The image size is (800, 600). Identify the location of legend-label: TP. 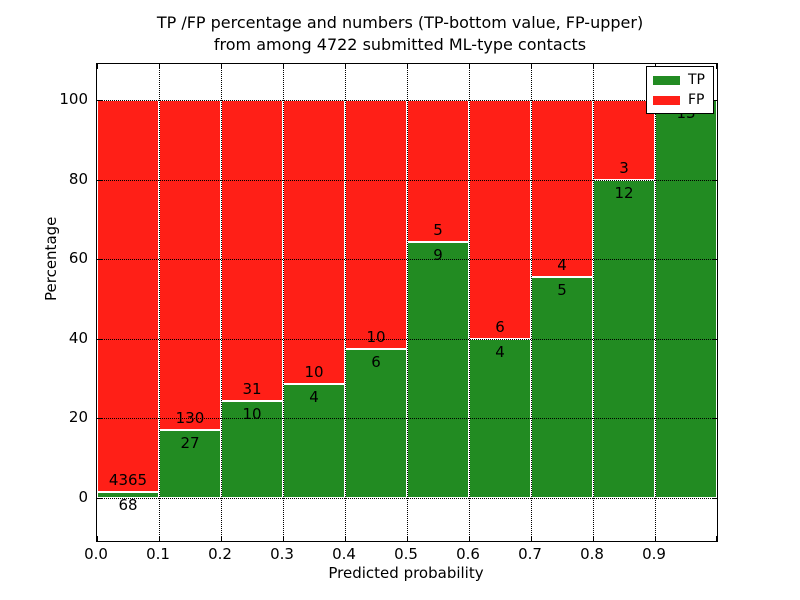
(696, 80).